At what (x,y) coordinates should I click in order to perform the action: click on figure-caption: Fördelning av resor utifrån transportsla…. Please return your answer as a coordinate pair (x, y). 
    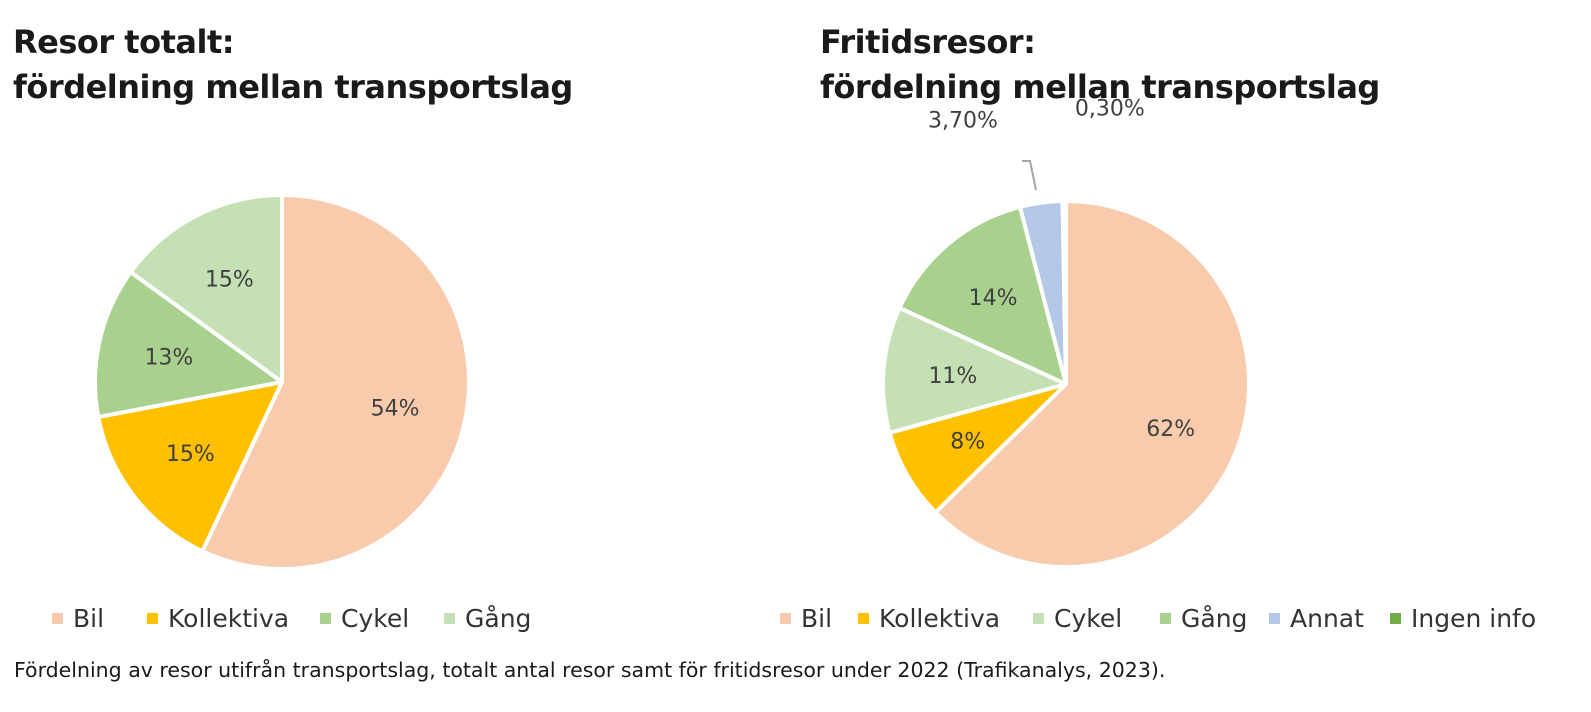
    Looking at the image, I should click on (590, 670).